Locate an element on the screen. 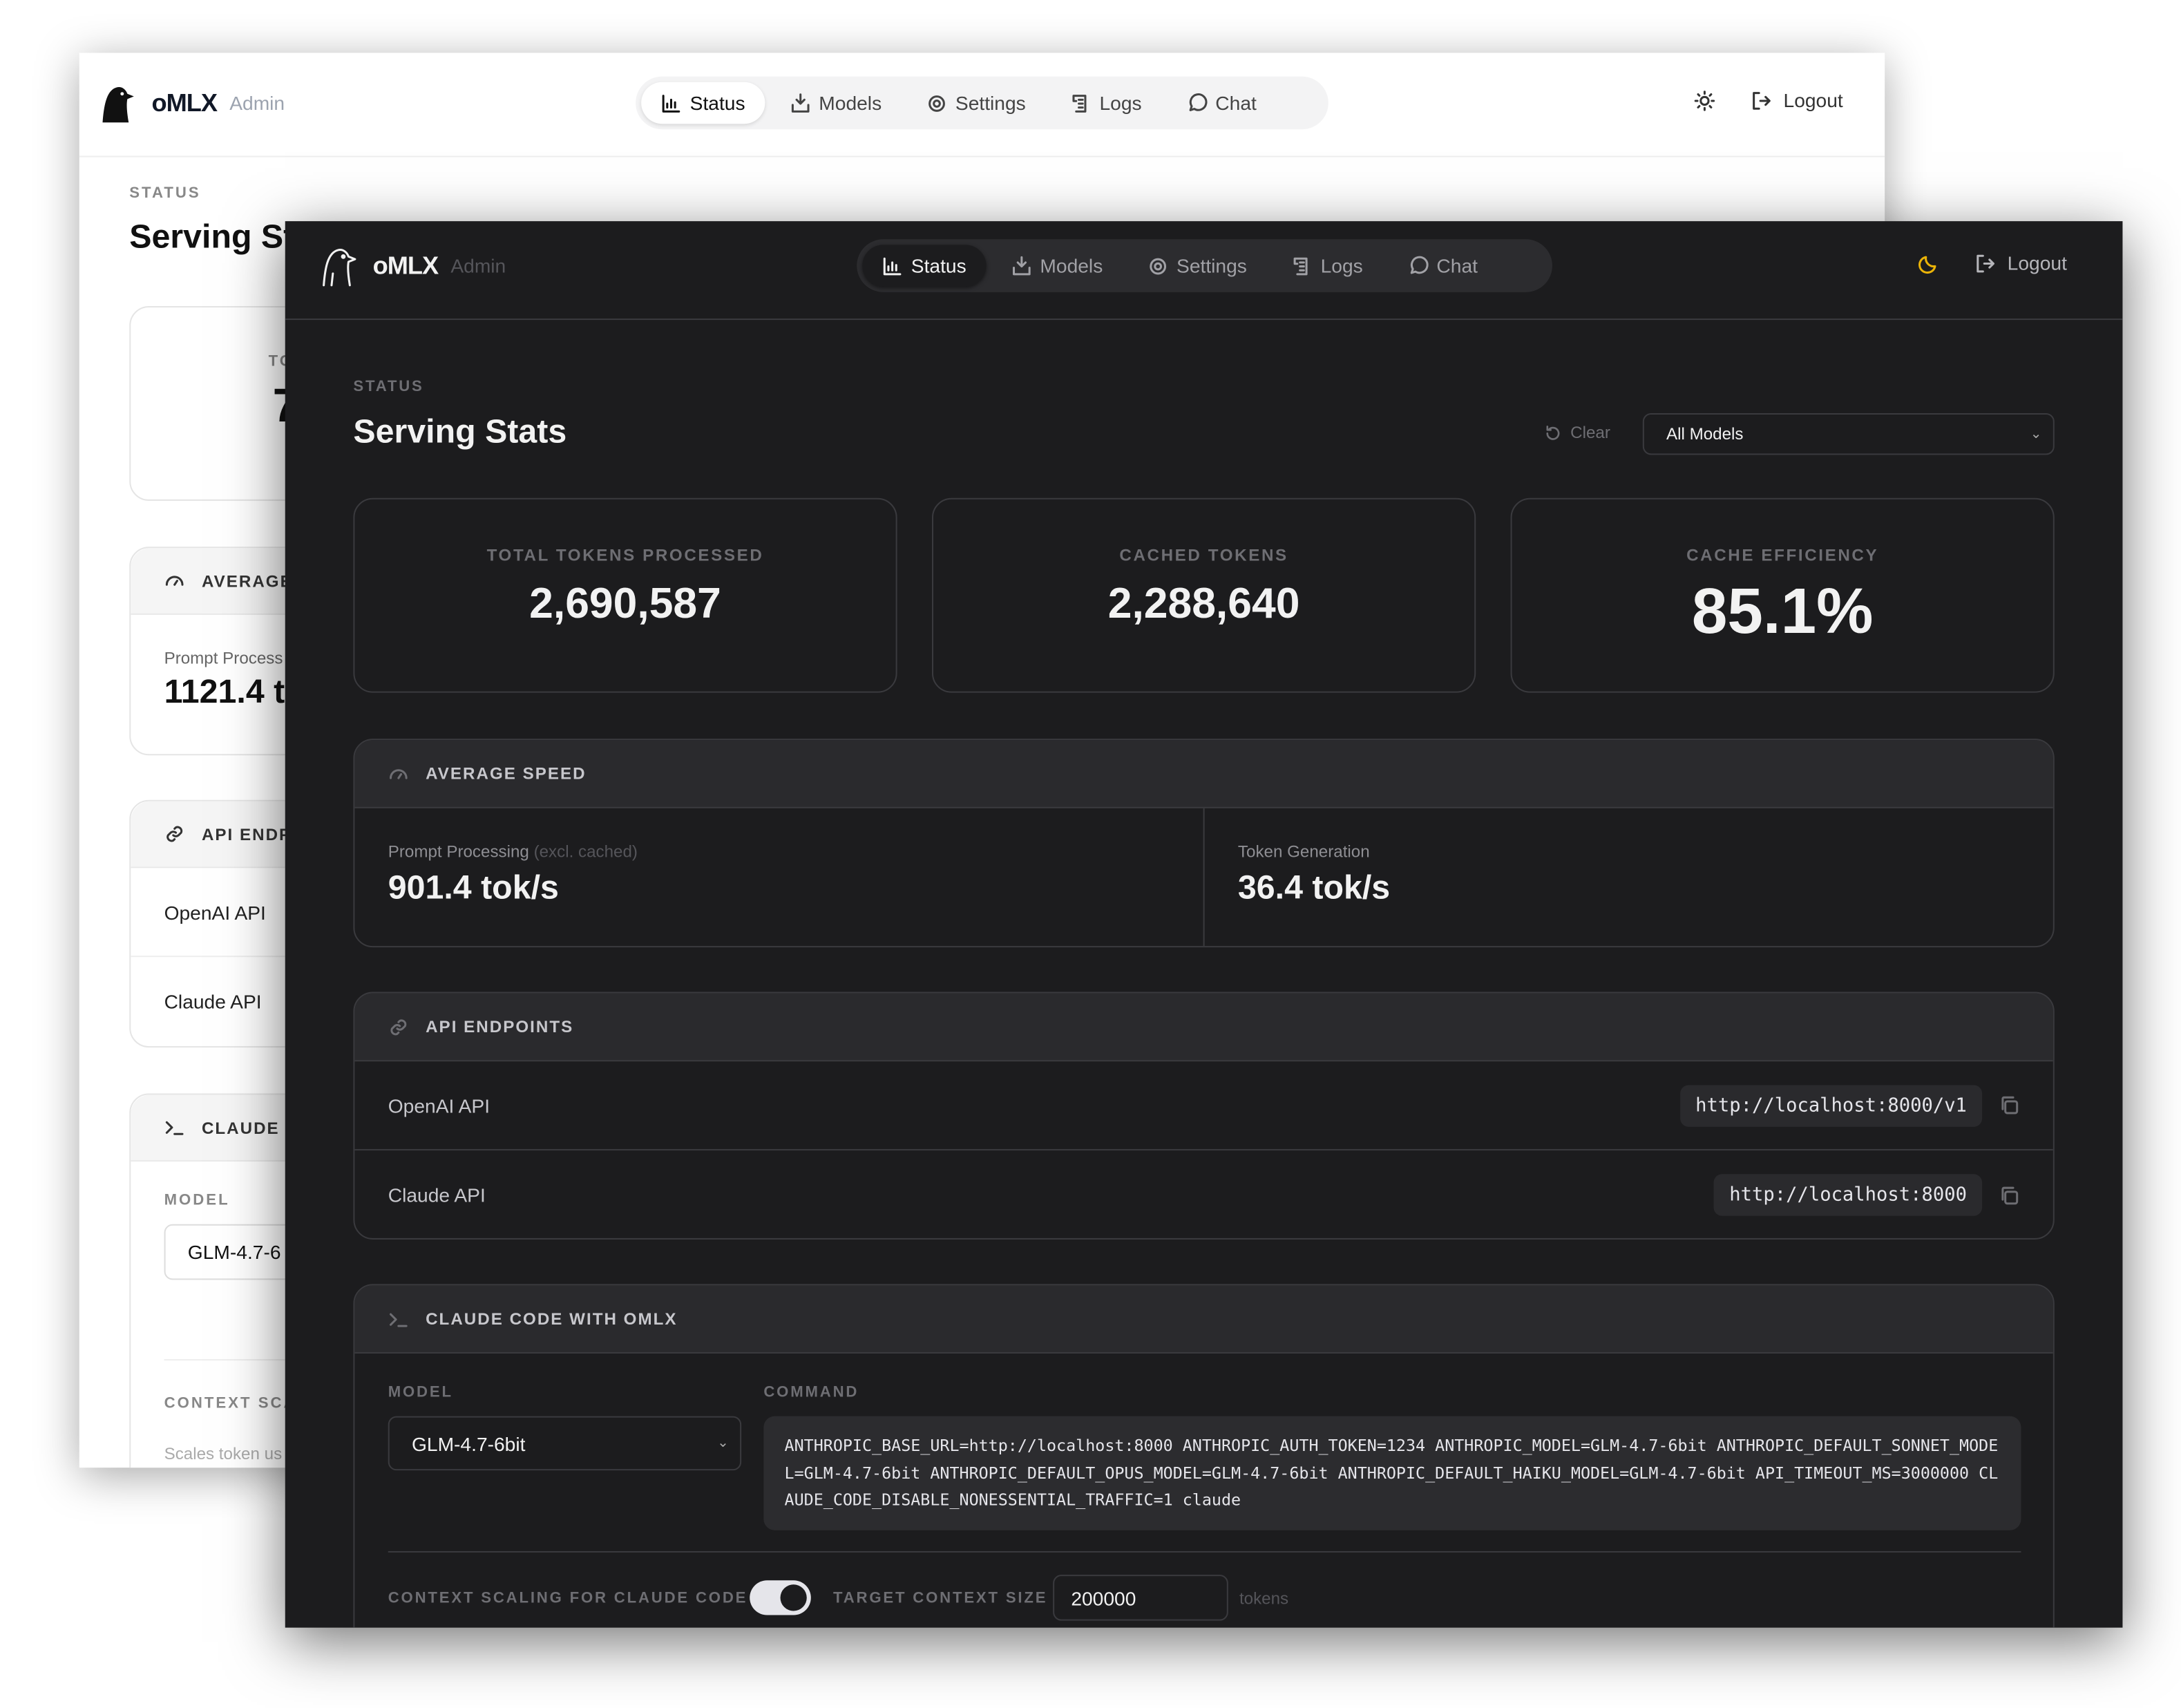  stat-card-cached-tokens: CACHED TOKENS 2,288,640 is located at coordinates (1203, 595).